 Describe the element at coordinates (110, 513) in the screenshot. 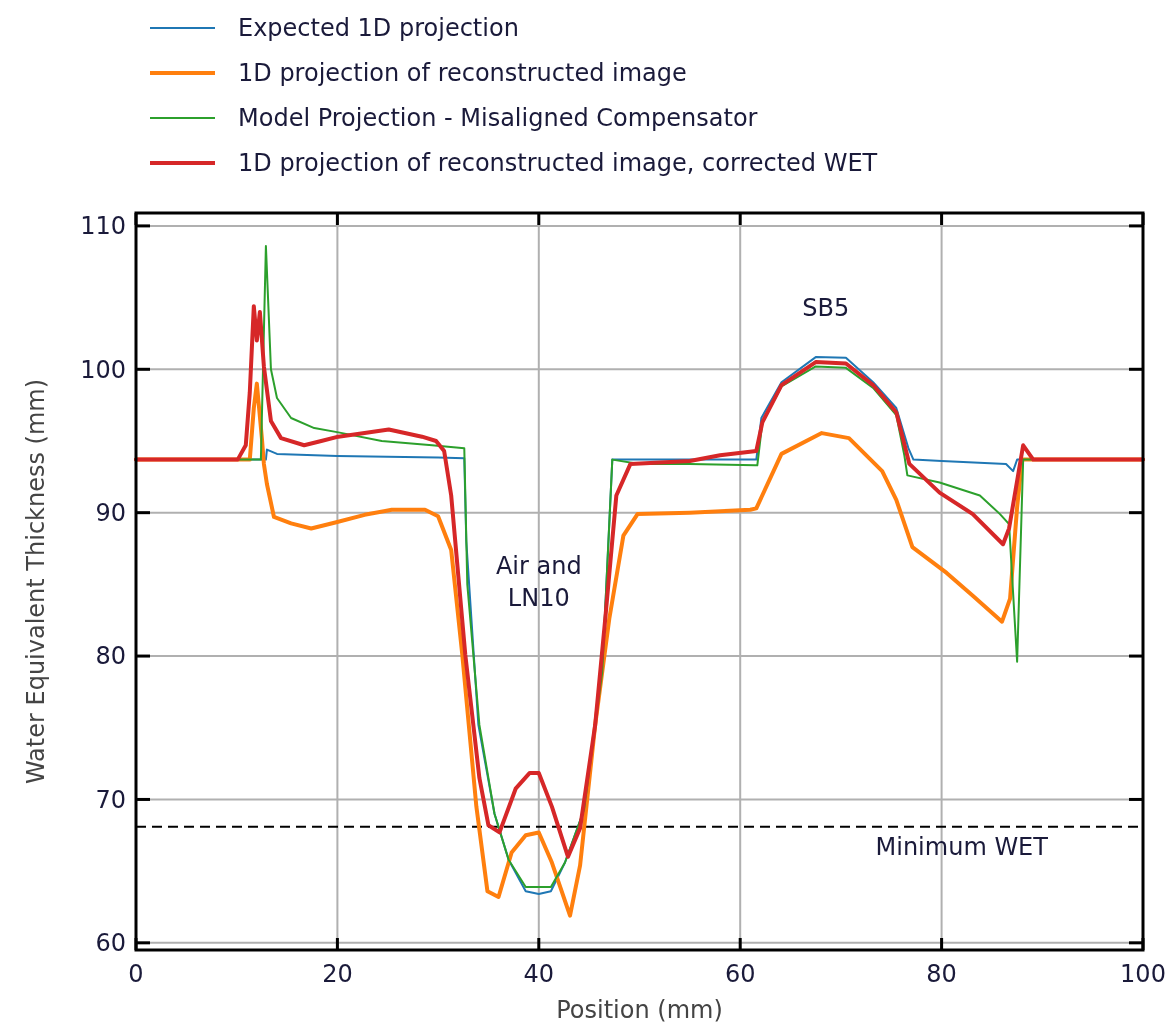

I see `y-tick-label: 90` at that location.